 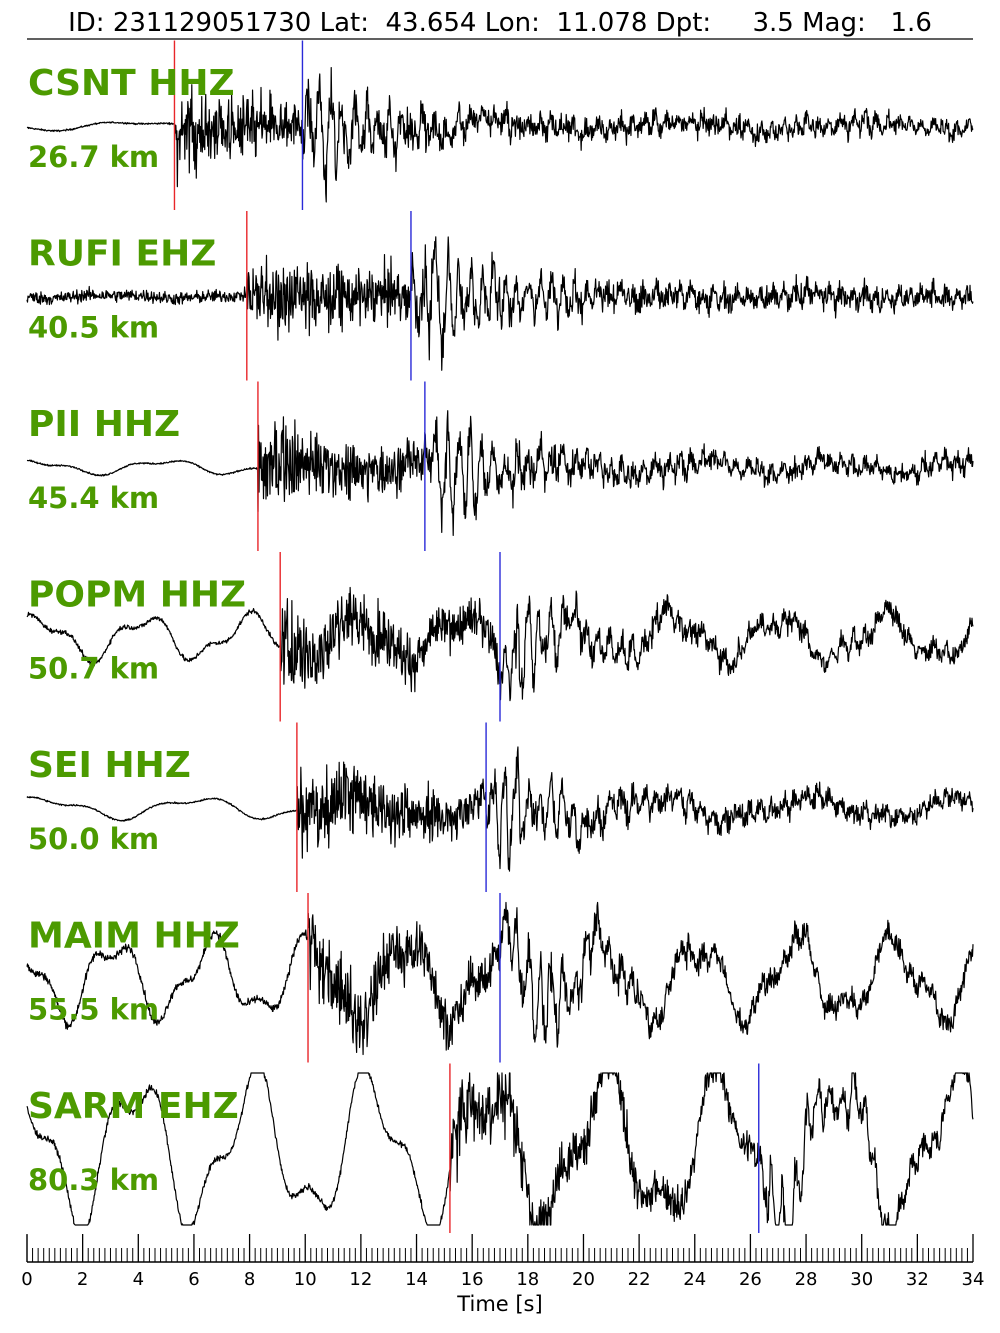 I want to click on tick-label: 10, so click(x=305, y=1279).